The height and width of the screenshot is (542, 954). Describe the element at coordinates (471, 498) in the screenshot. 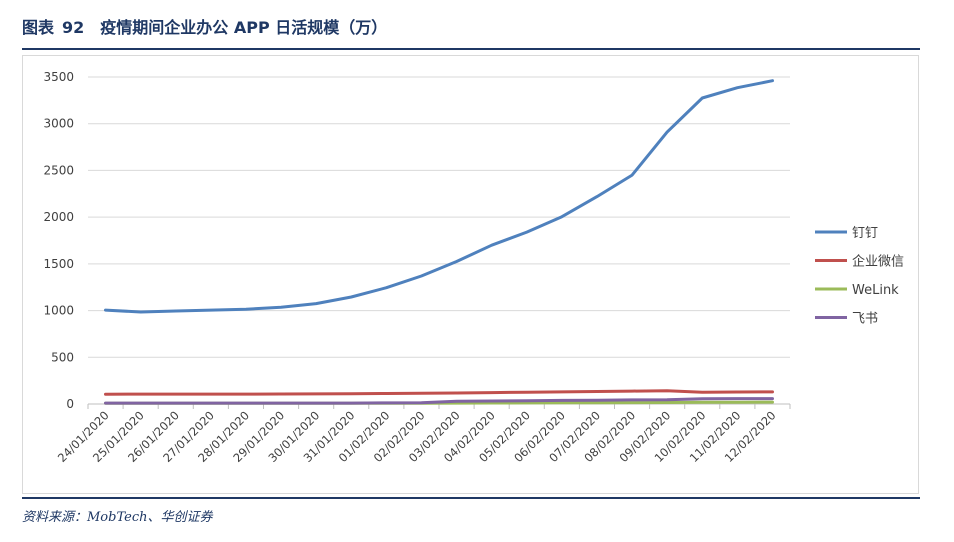

I see `bottom-rule` at that location.